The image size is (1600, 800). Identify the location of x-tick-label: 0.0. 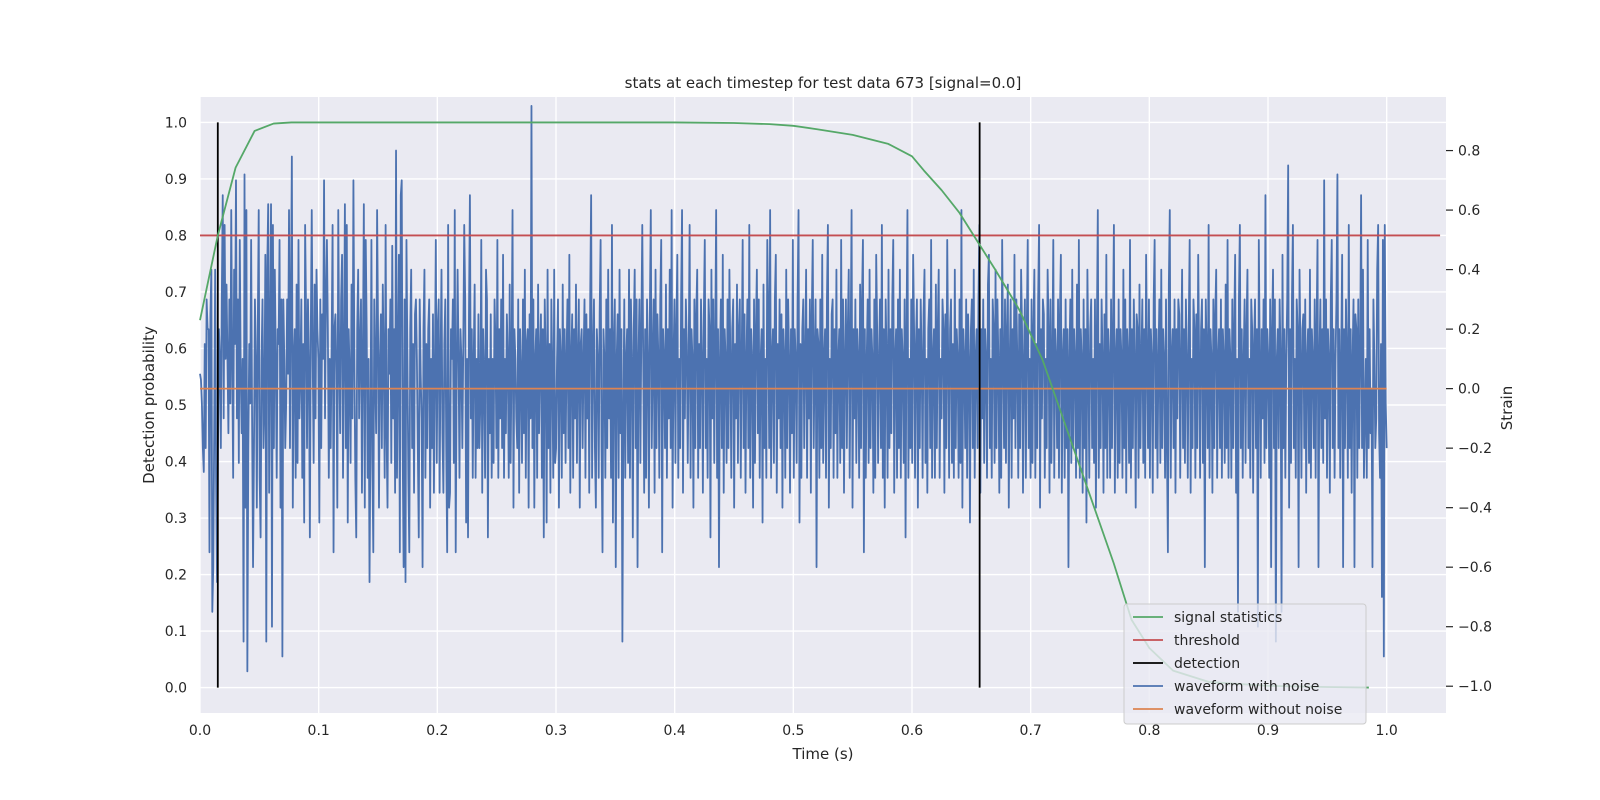
(200, 731).